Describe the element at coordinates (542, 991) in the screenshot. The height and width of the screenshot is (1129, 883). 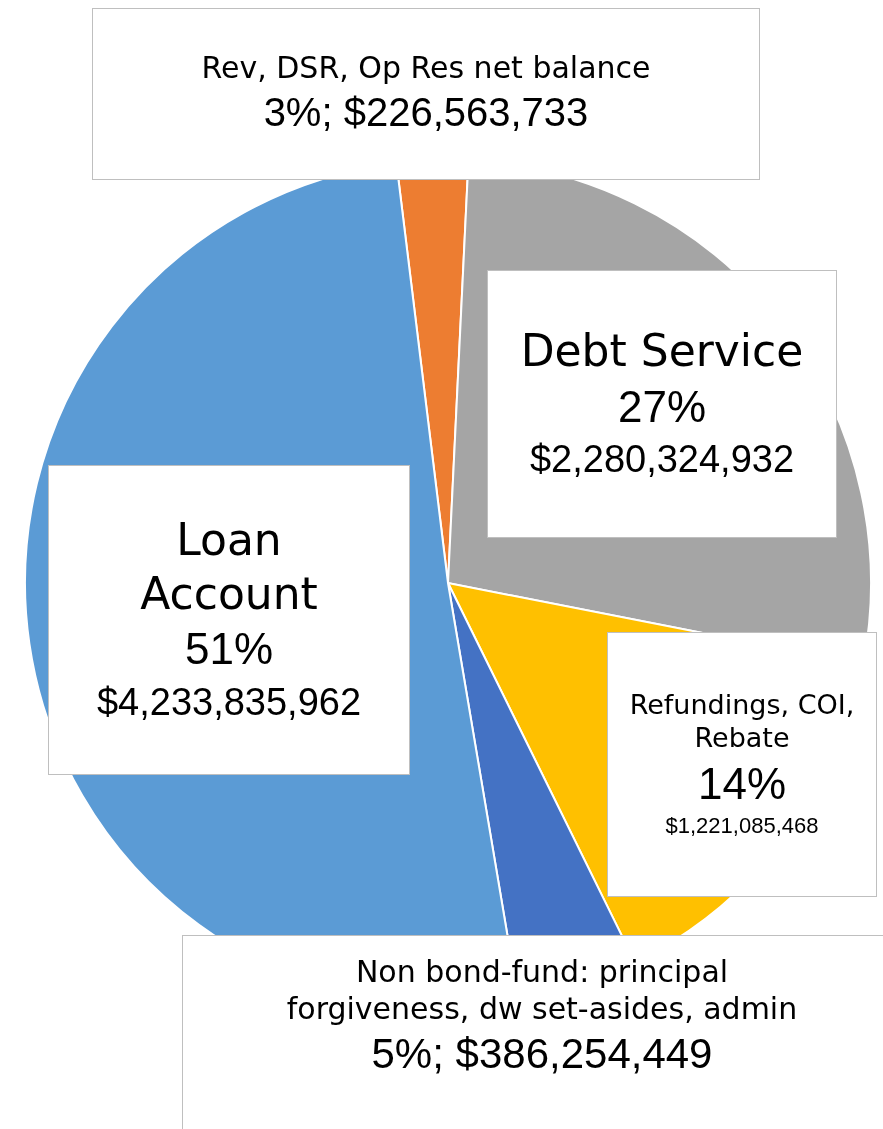
I see `slice-label: Non bond-fund: principal forgiveness, dw set-asides, admin` at that location.